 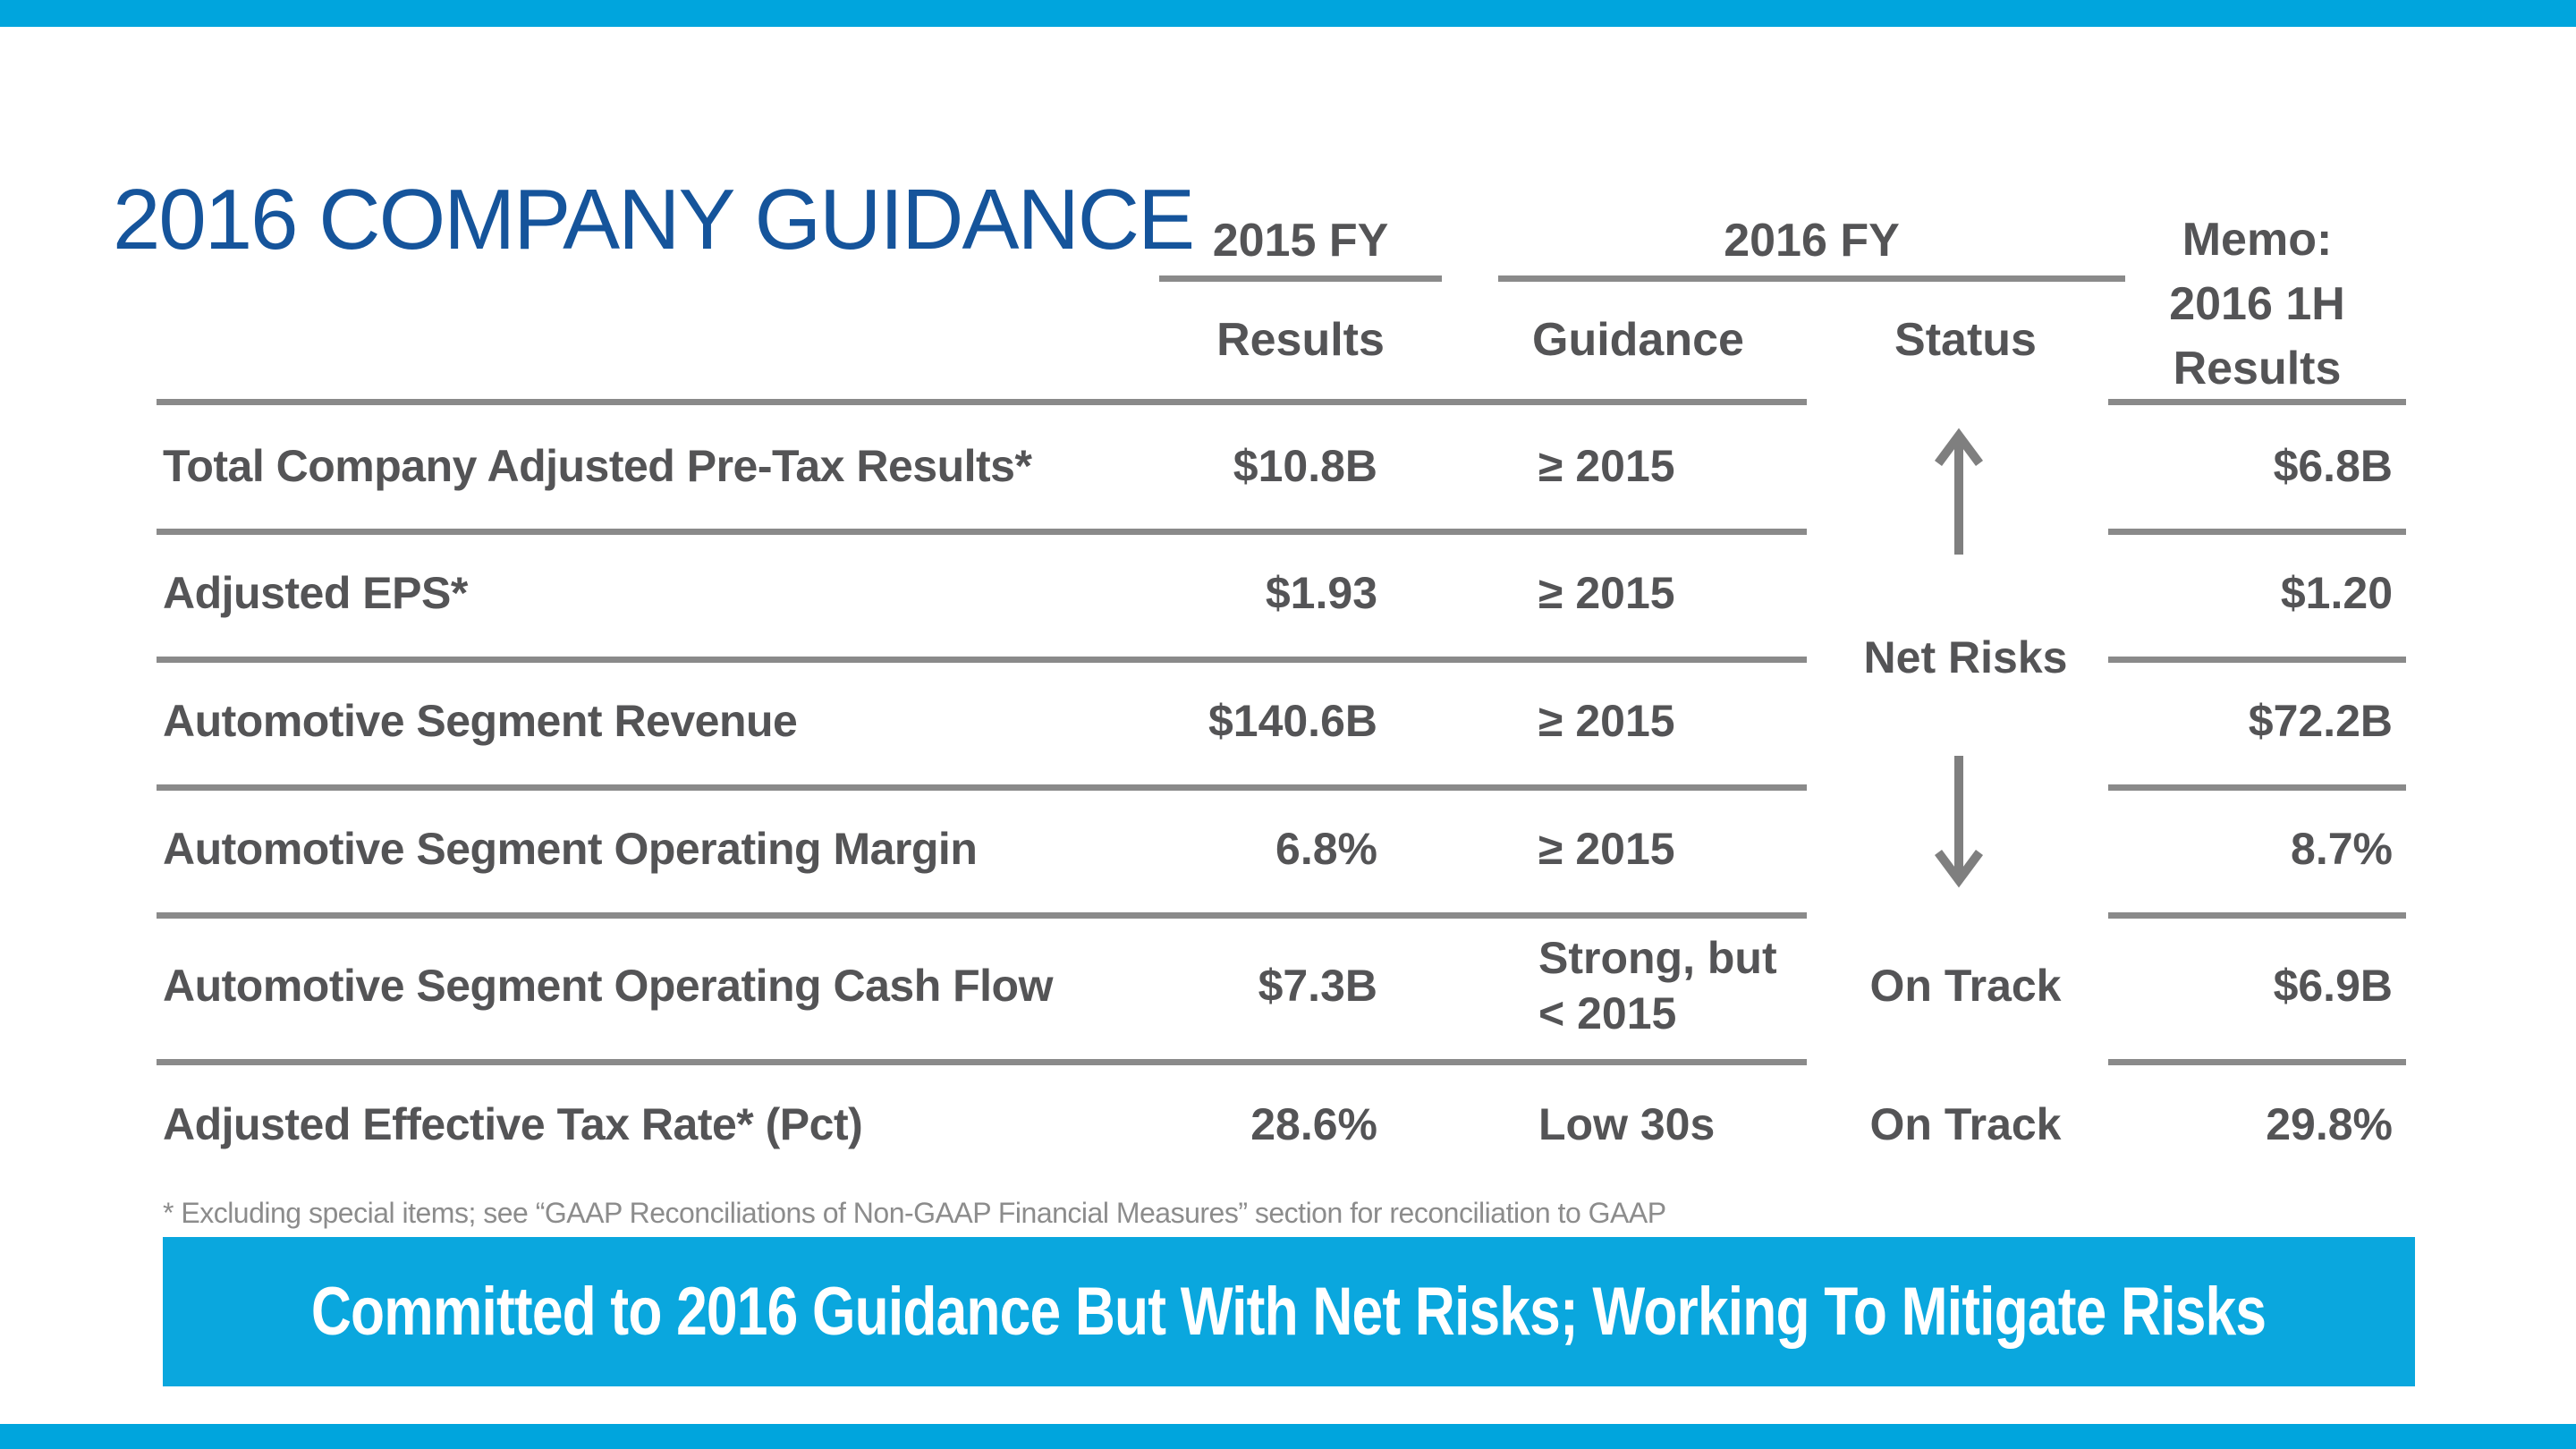 I want to click on memo-line-2: 2016 1H, so click(x=2257, y=304).